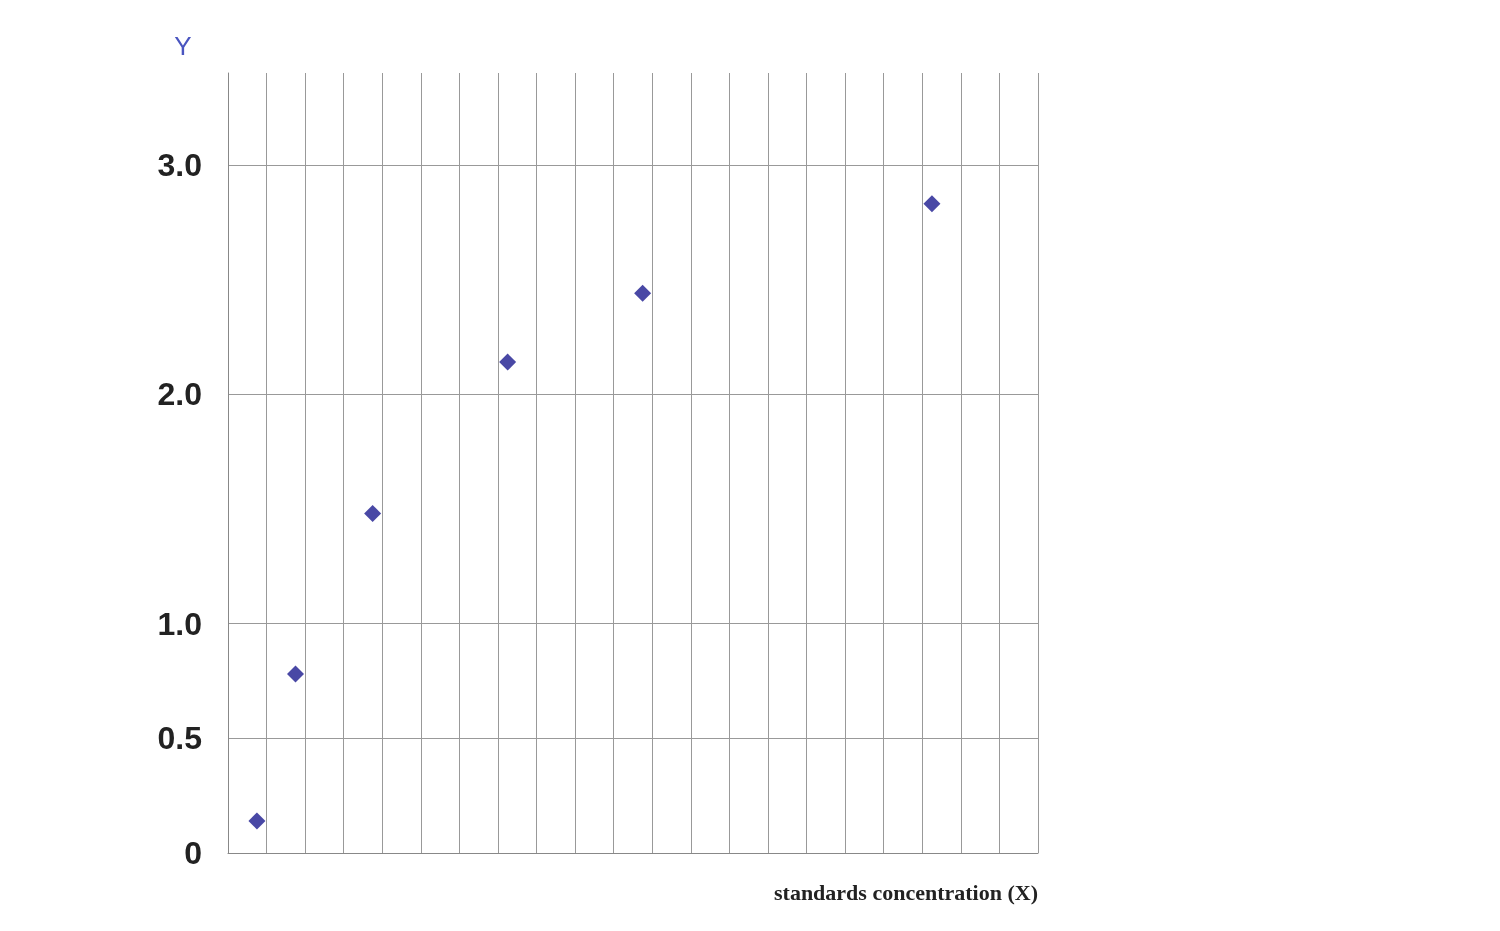 The image size is (1500, 931). I want to click on y-tick-label: 0, so click(193, 853).